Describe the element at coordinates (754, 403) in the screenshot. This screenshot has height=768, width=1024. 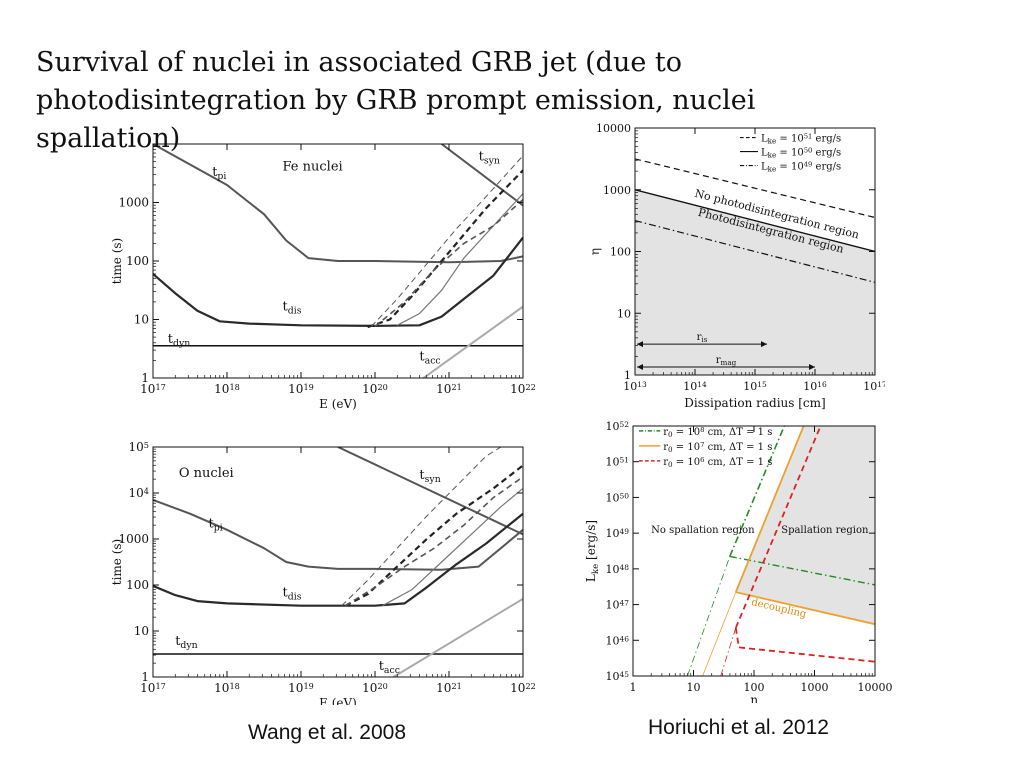
I see `eta-xlabel: Dissipation radius [cm]` at that location.